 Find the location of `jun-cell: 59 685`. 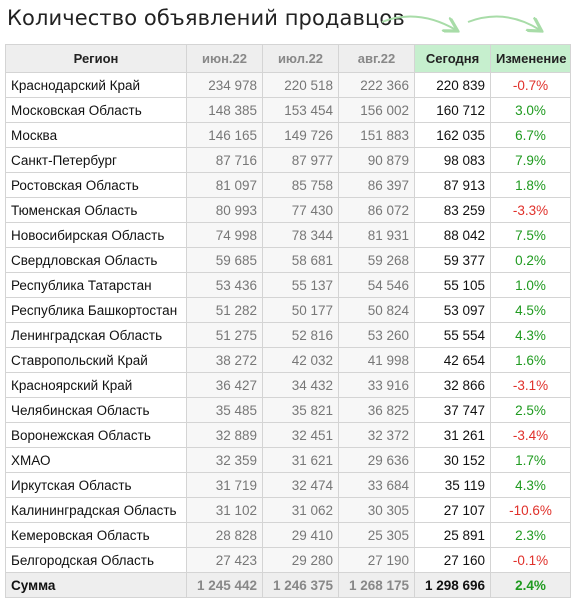

jun-cell: 59 685 is located at coordinates (224, 260).